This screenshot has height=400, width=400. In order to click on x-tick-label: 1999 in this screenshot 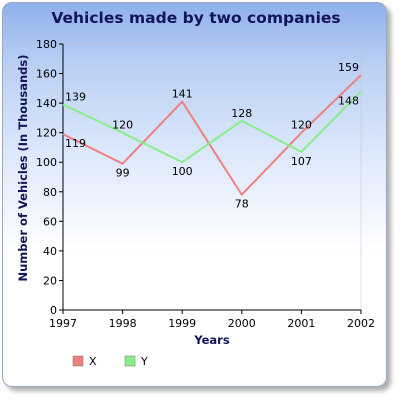, I will do `click(182, 323)`.